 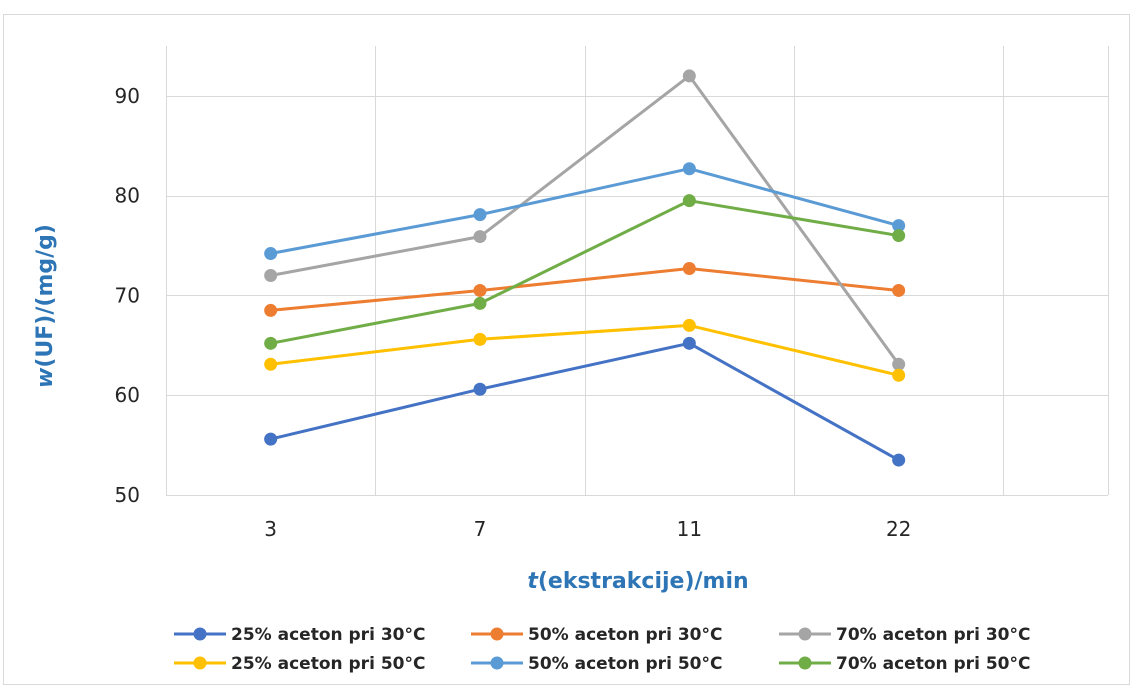 I want to click on legend-item: 25% aceton pri 50°C, so click(x=299, y=664).